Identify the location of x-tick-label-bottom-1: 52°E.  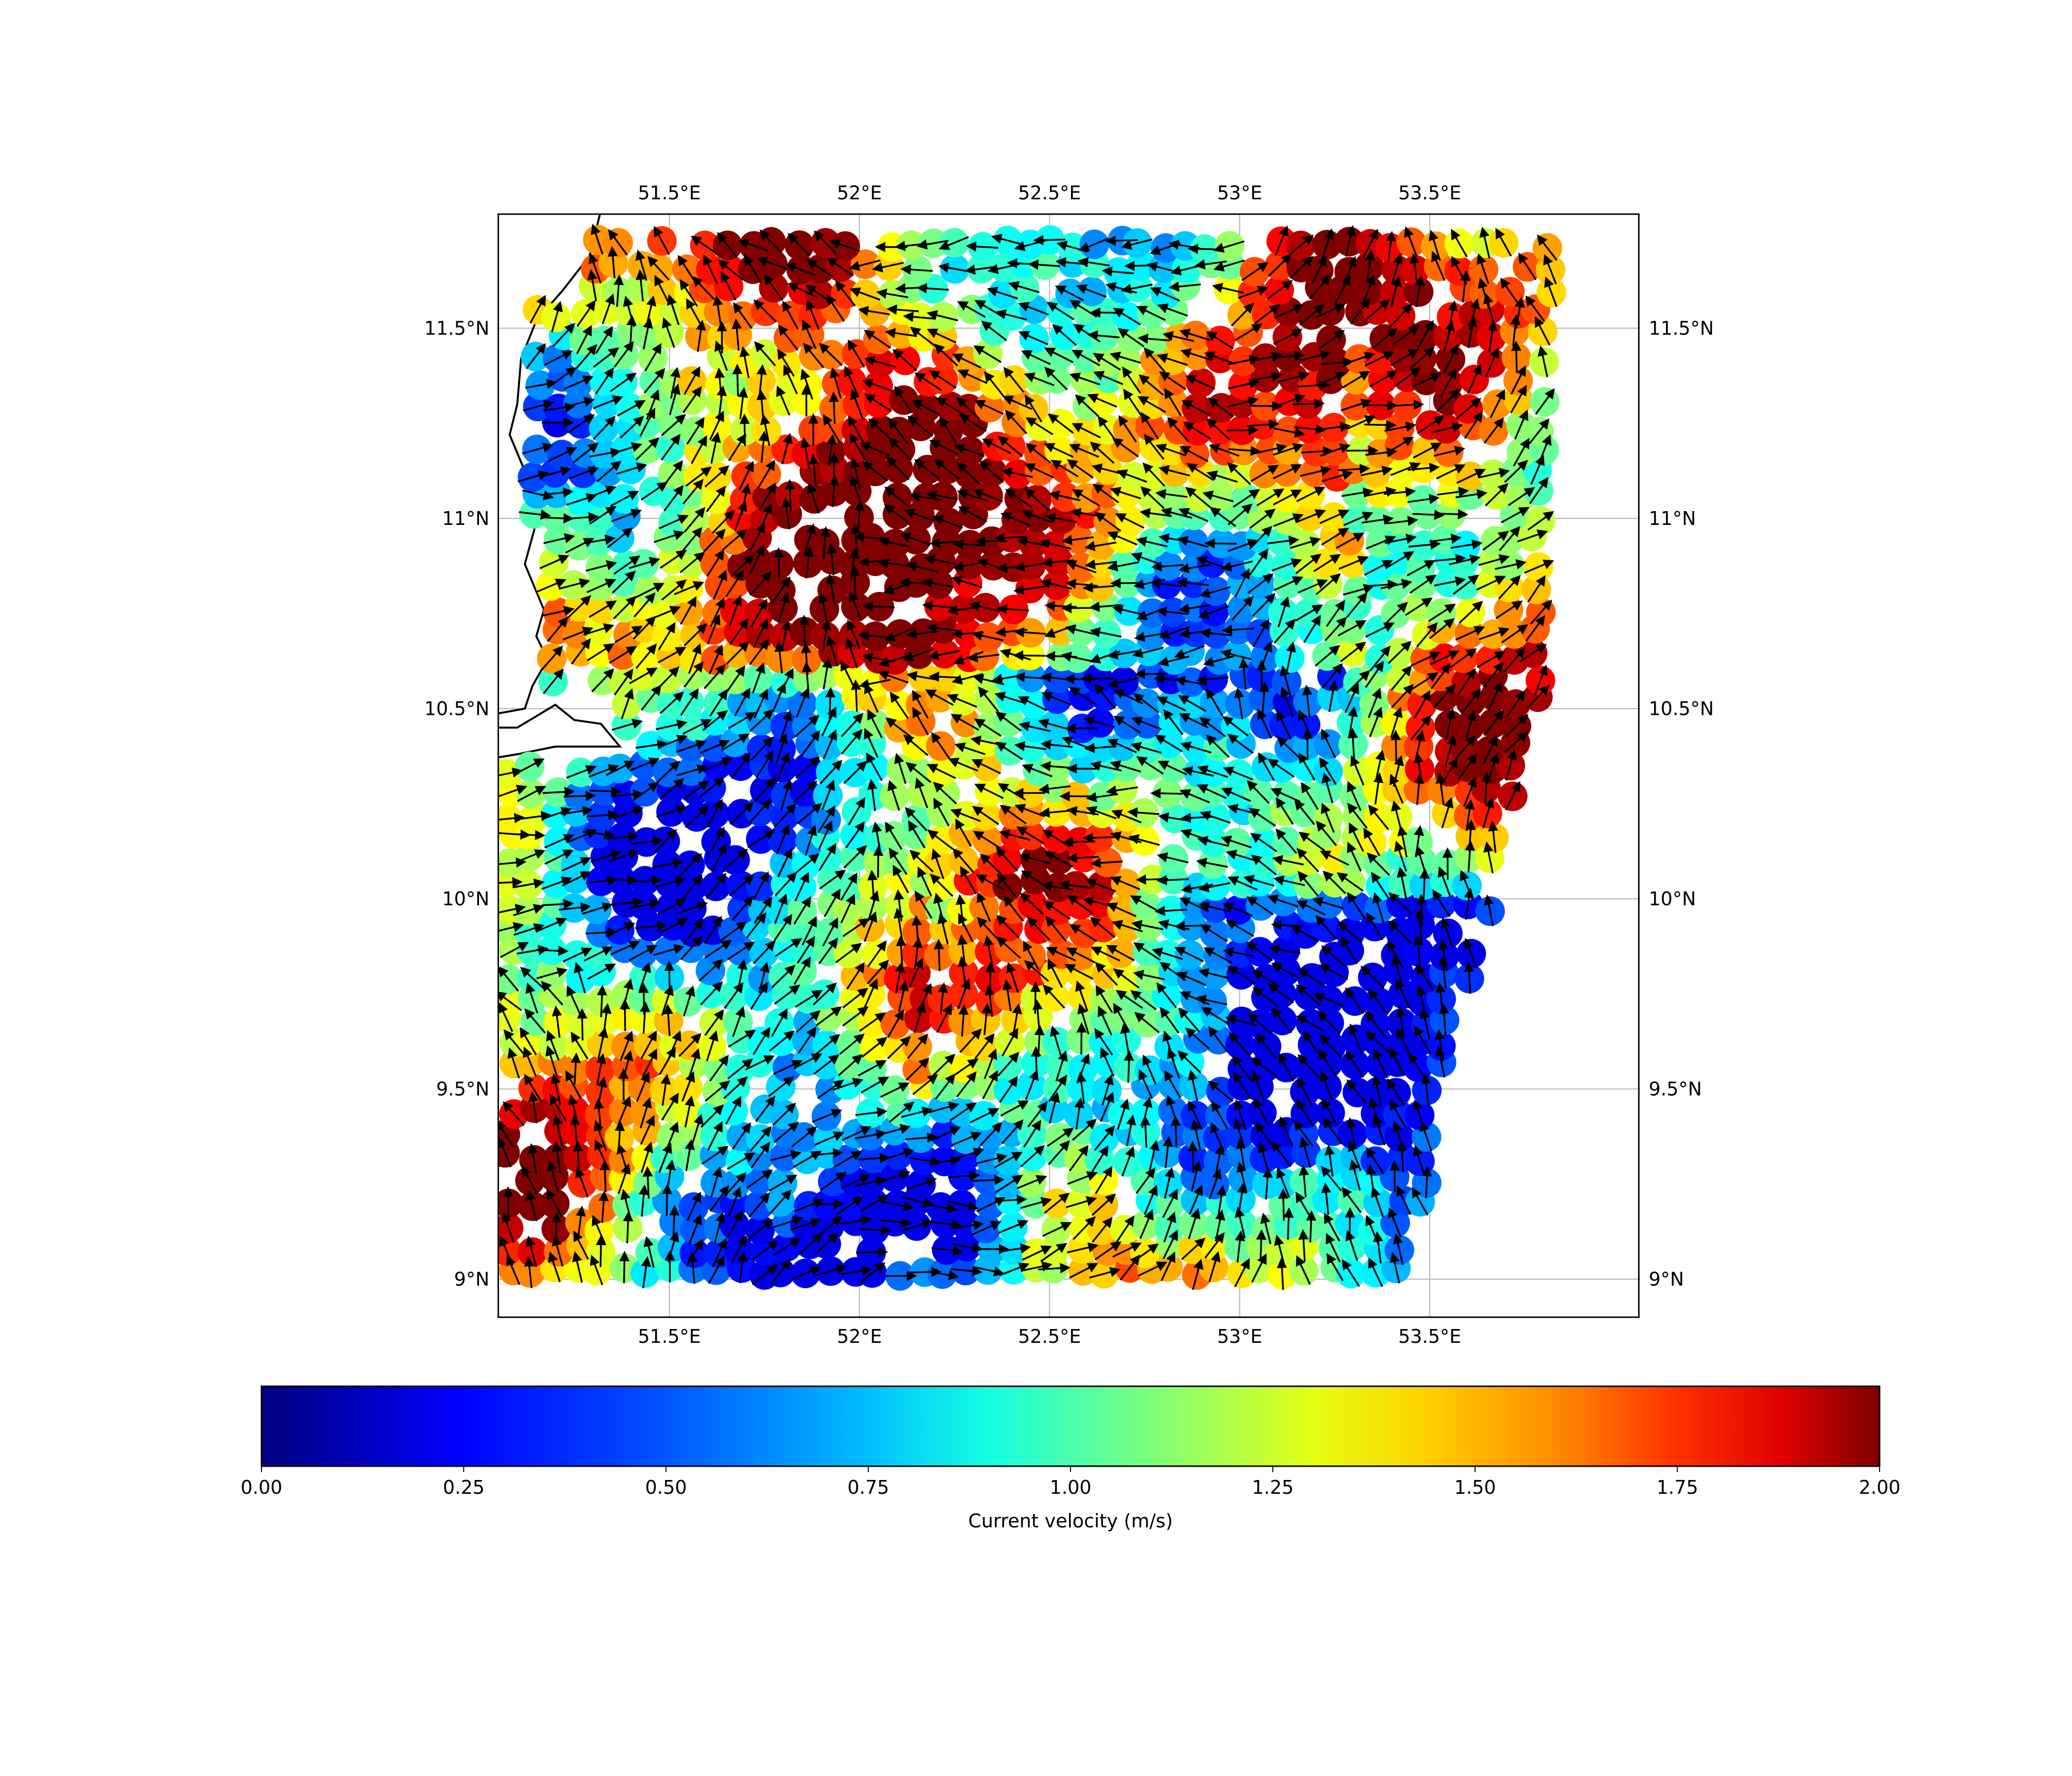
(859, 1336).